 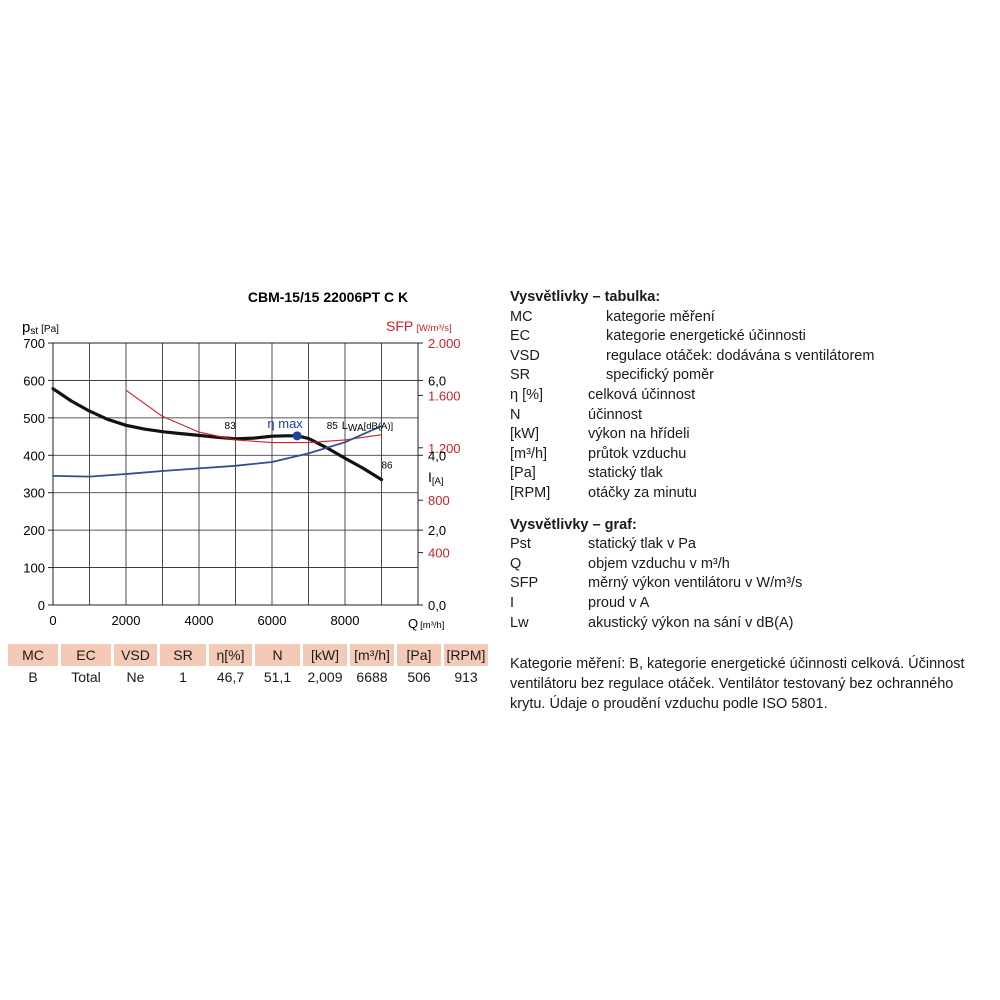 I want to click on series-line-i, so click(x=217, y=451).